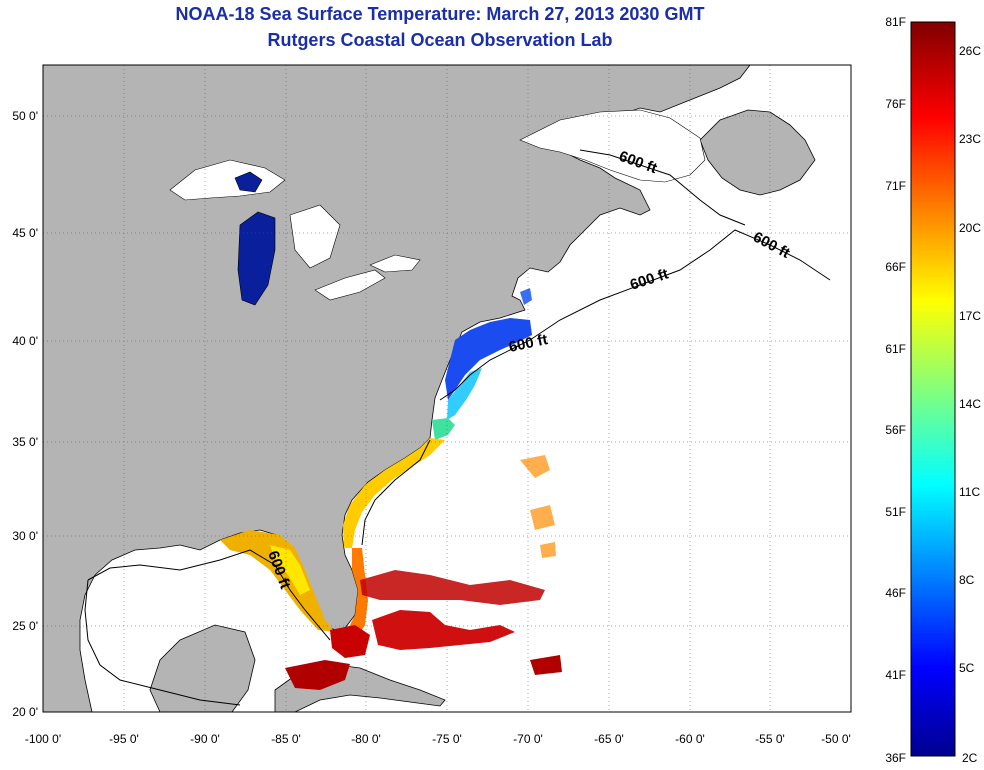  Describe the element at coordinates (970, 139) in the screenshot. I see `colorbar-c-label: 23C` at that location.